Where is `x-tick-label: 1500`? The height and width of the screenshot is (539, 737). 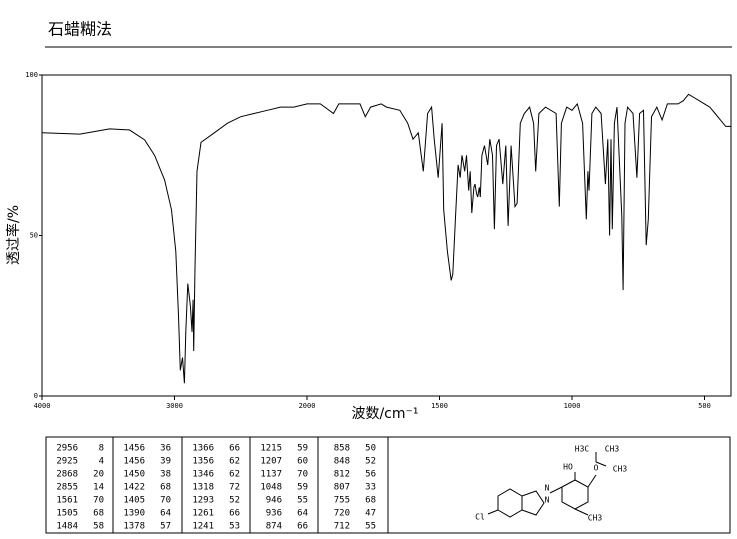 x-tick-label: 1500 is located at coordinates (439, 406).